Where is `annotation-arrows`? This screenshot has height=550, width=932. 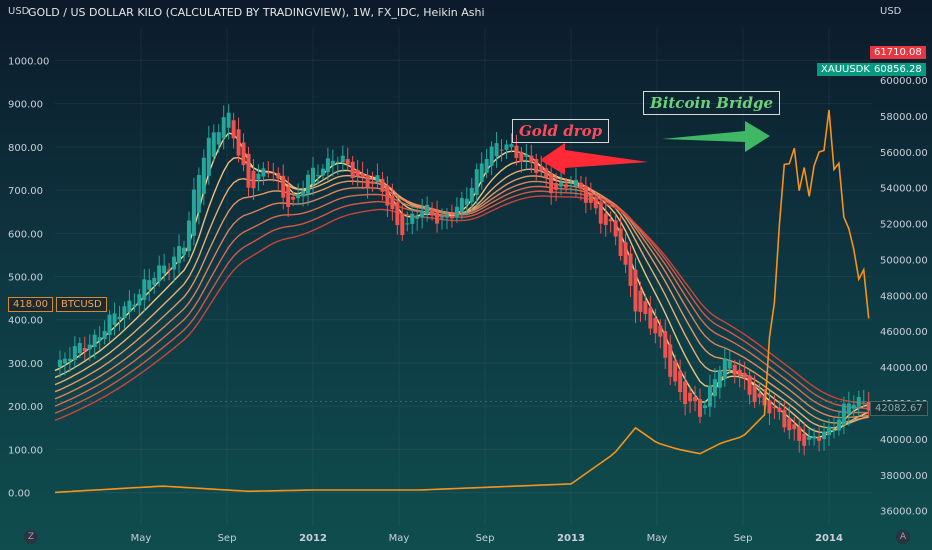
annotation-arrows is located at coordinates (655, 148).